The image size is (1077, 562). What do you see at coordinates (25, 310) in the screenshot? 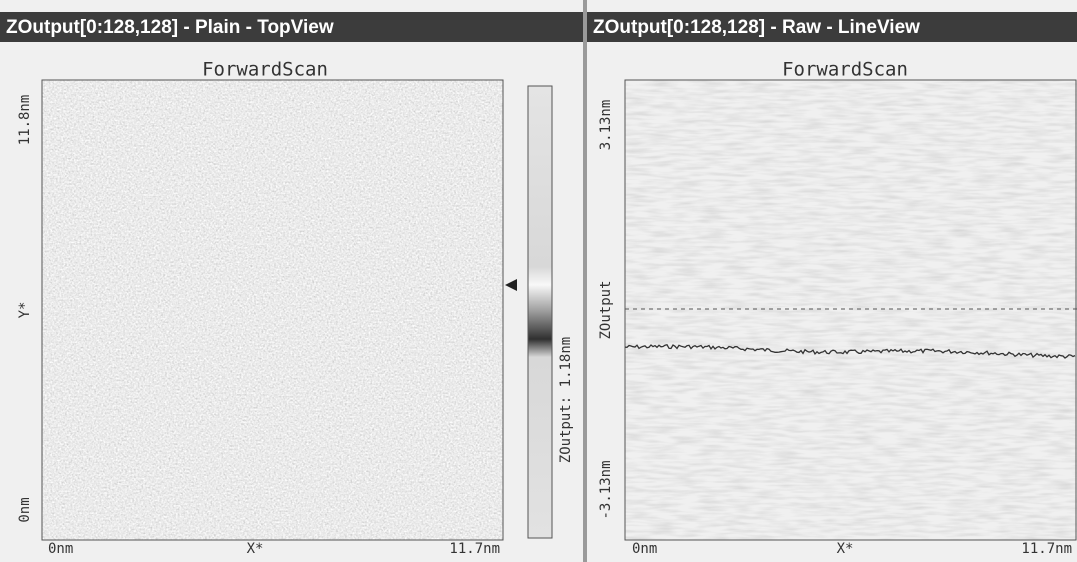
I see `y-label: Y*` at bounding box center [25, 310].